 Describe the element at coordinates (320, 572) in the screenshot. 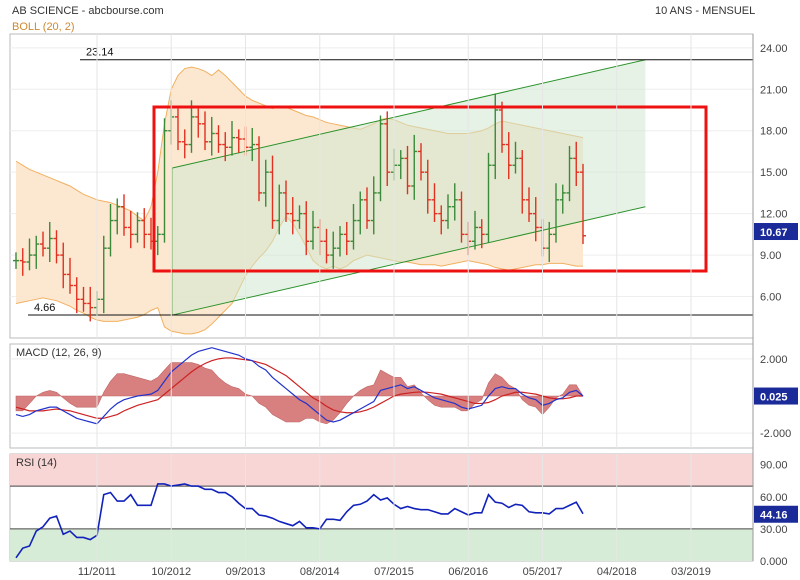

I see `x-tick-label: 08/2014` at that location.